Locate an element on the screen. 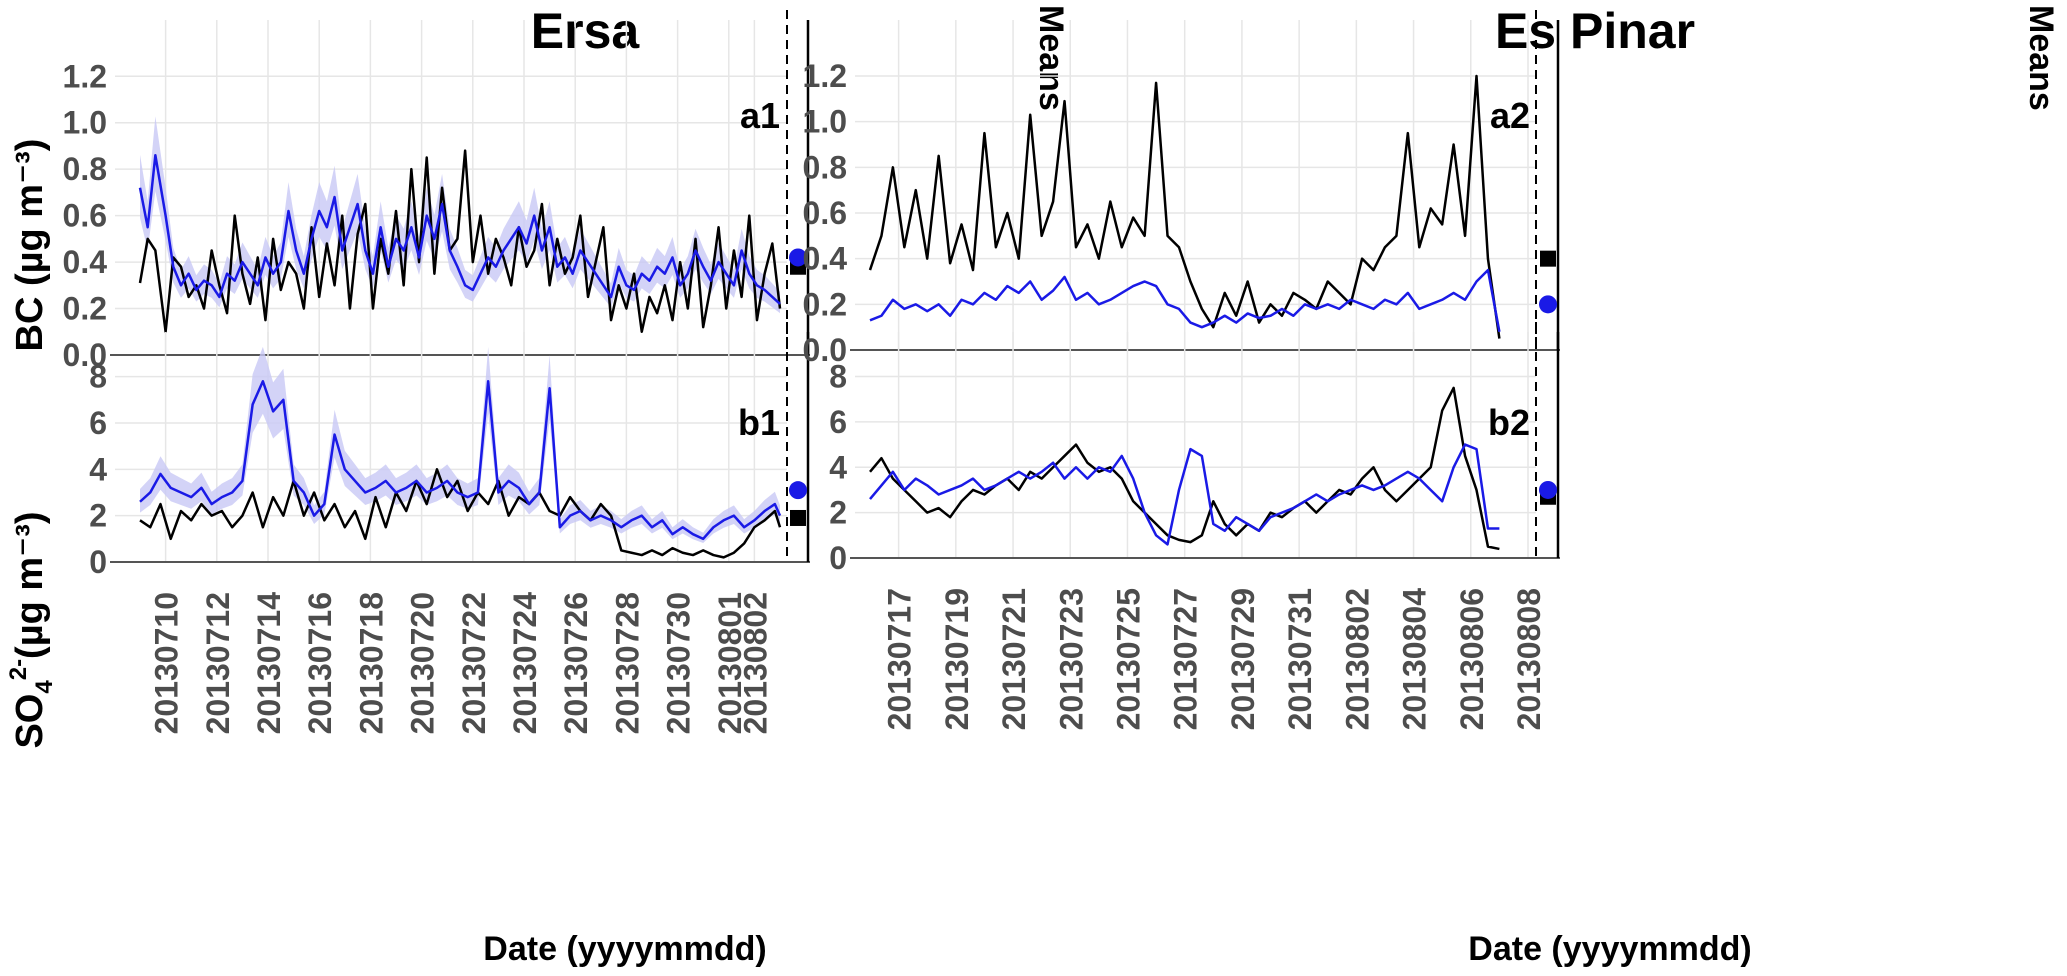  x-tick-label: 20130721 is located at coordinates (1014, 659).